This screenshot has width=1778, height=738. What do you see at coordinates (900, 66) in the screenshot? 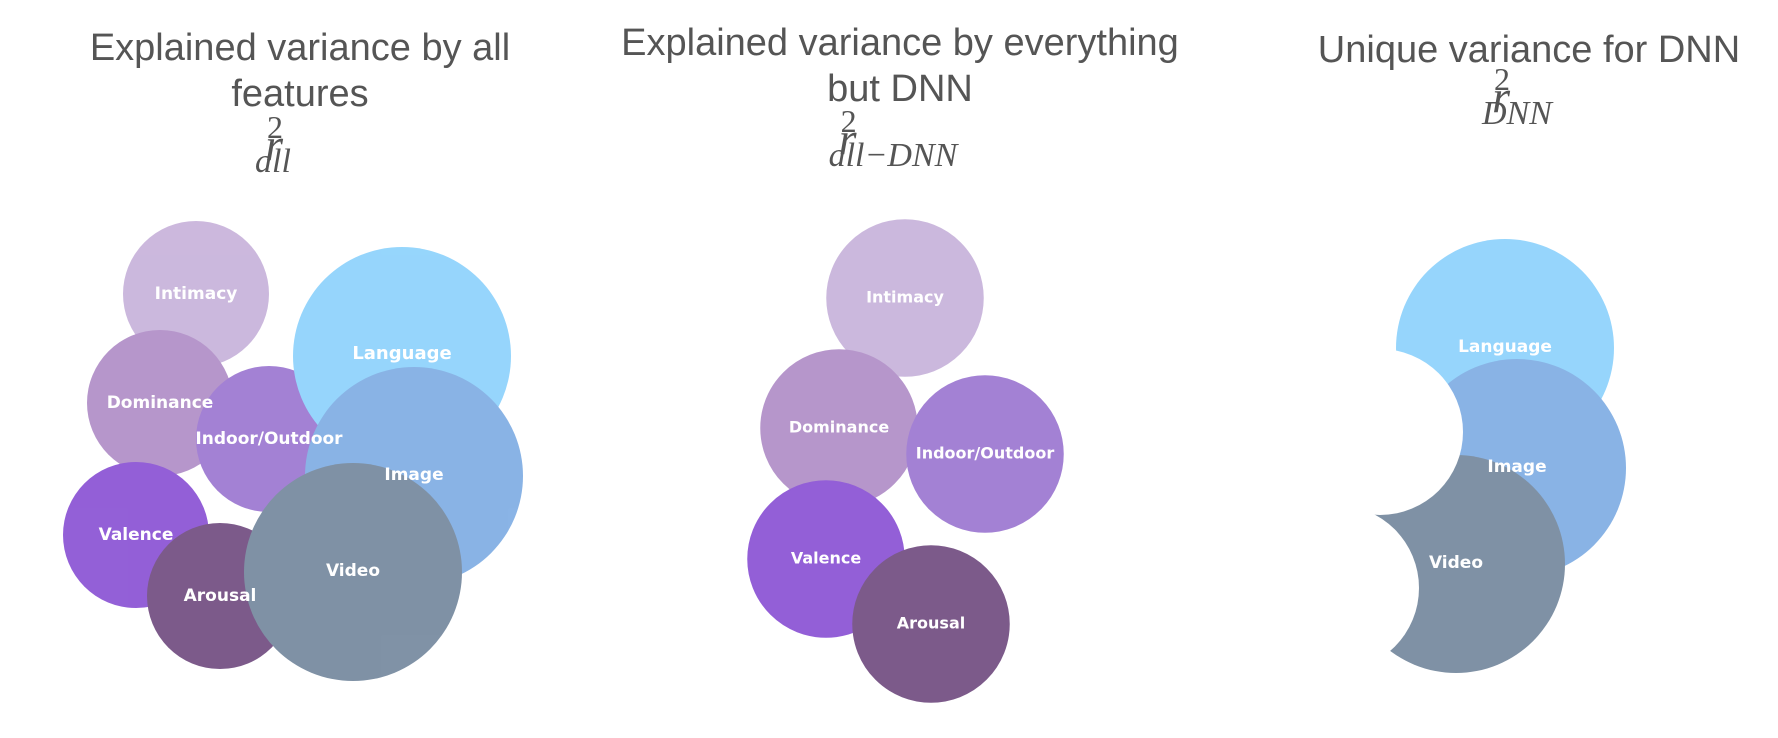
I see `panel-title: Explained variance by everything but DNN` at bounding box center [900, 66].